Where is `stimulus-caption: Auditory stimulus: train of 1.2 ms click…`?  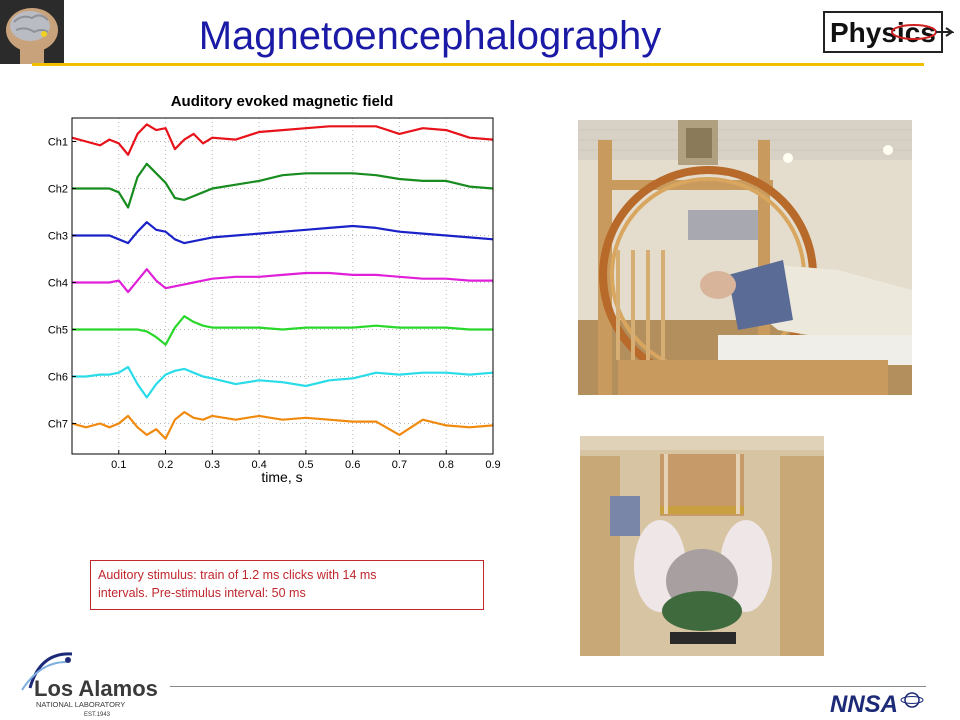
stimulus-caption: Auditory stimulus: train of 1.2 ms click… is located at coordinates (287, 585).